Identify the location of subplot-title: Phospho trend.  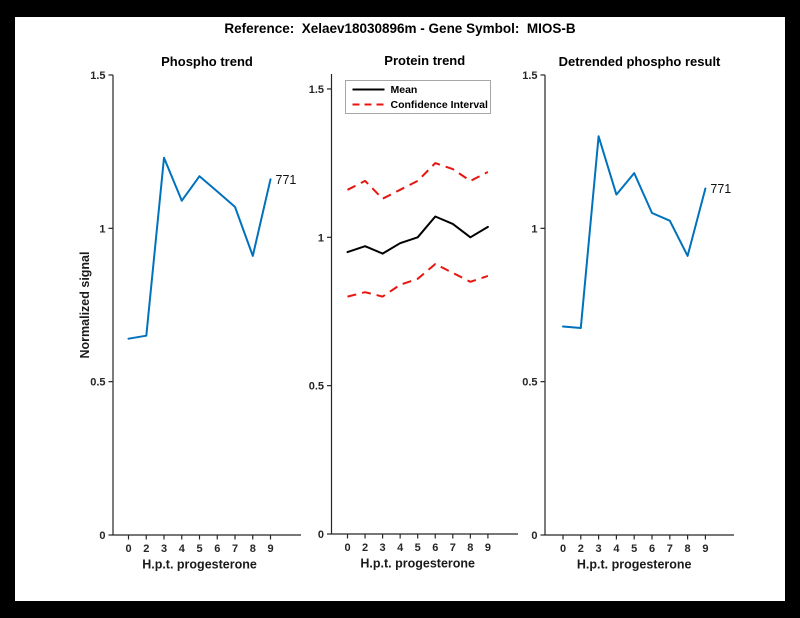
(207, 61).